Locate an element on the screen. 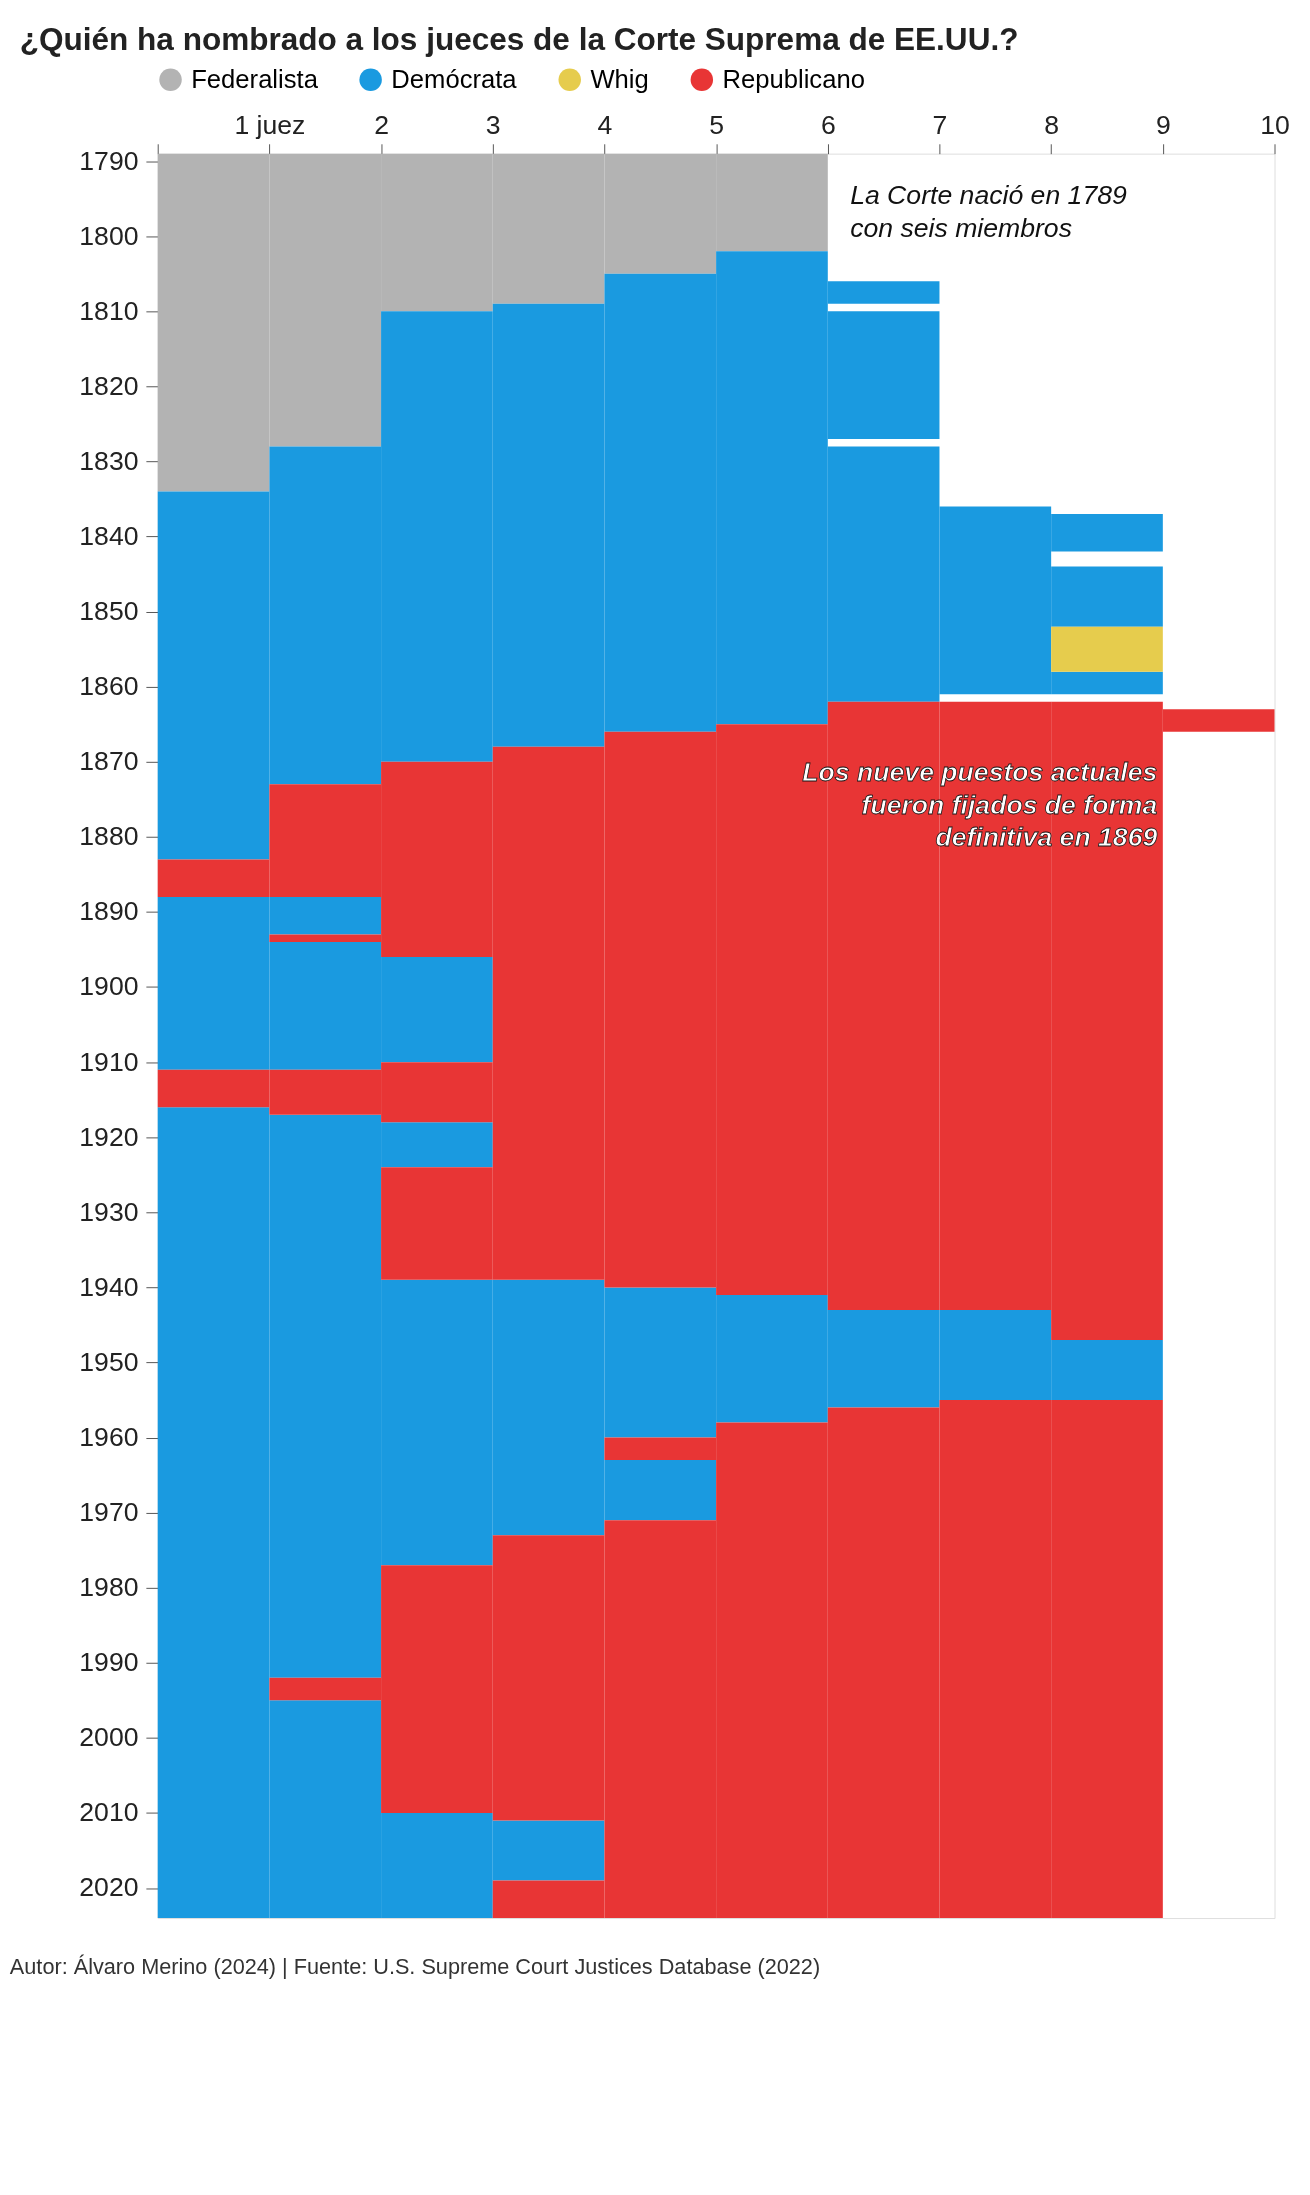 The width and height of the screenshot is (1310, 2195). y-tick-label: 1970 is located at coordinates (109, 1512).